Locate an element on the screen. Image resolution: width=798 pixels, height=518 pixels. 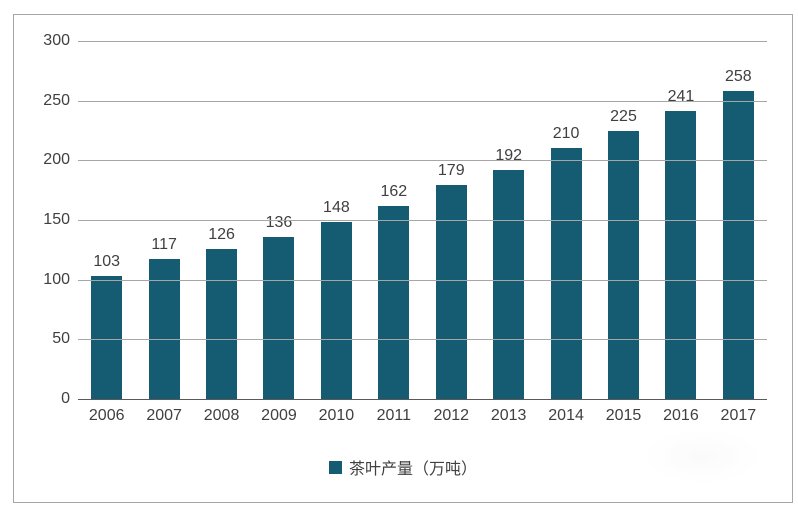
bar-2008 is located at coordinates (222, 323).